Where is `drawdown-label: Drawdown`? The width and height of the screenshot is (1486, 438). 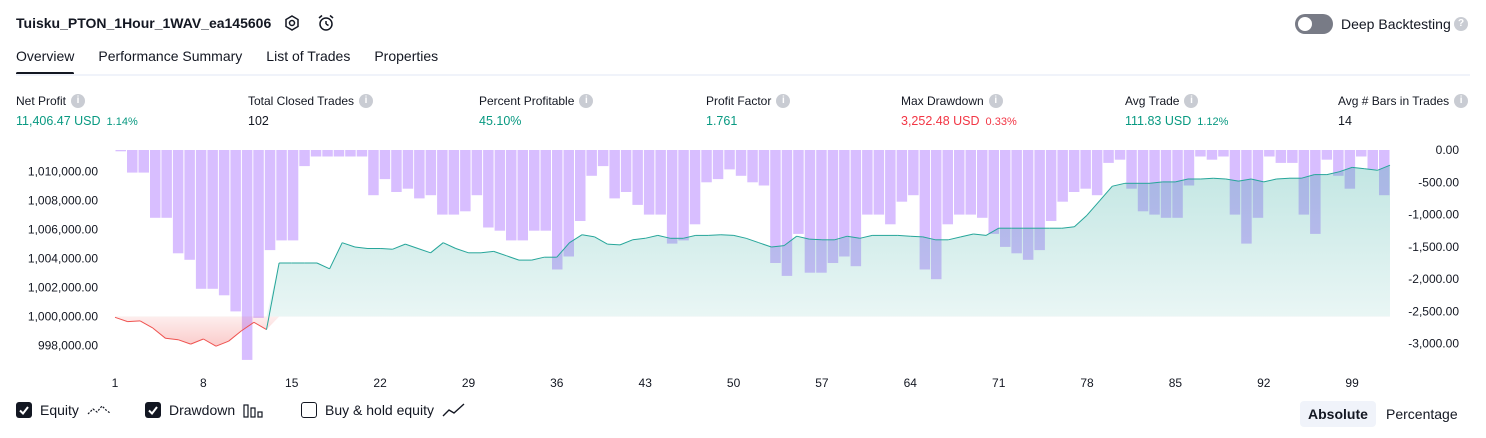 drawdown-label: Drawdown is located at coordinates (202, 410).